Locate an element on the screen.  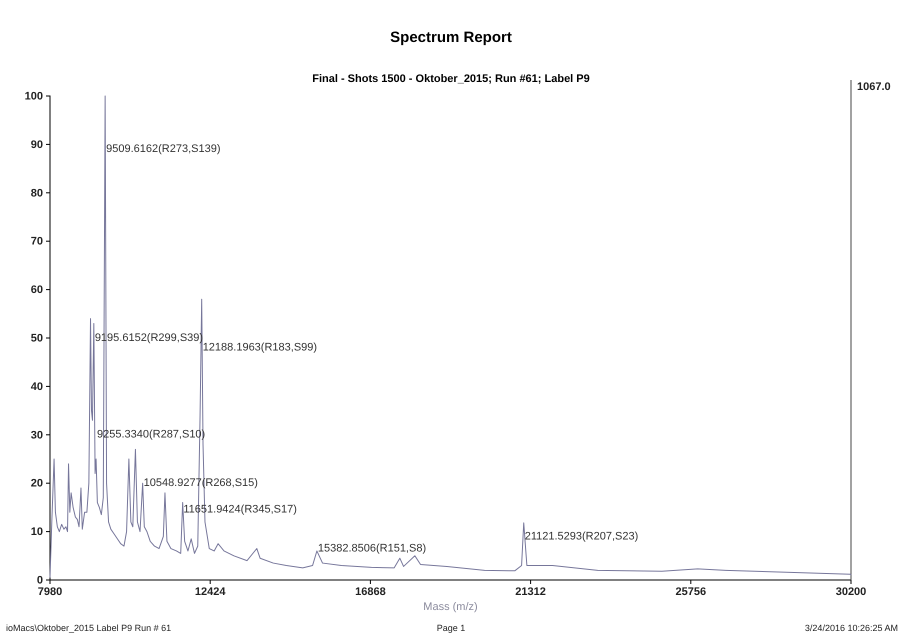
y-tick-label: 70 is located at coordinates (36, 242).